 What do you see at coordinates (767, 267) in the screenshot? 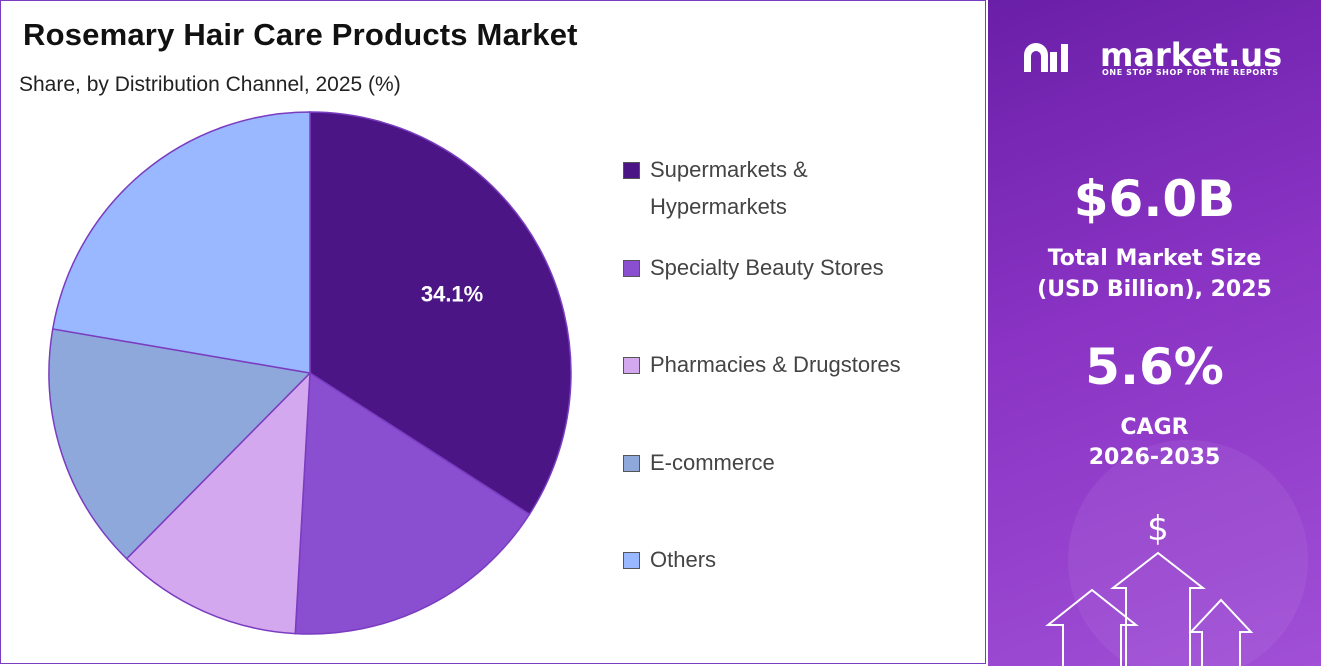
I see `legend-label: Specialty Beauty Stores` at bounding box center [767, 267].